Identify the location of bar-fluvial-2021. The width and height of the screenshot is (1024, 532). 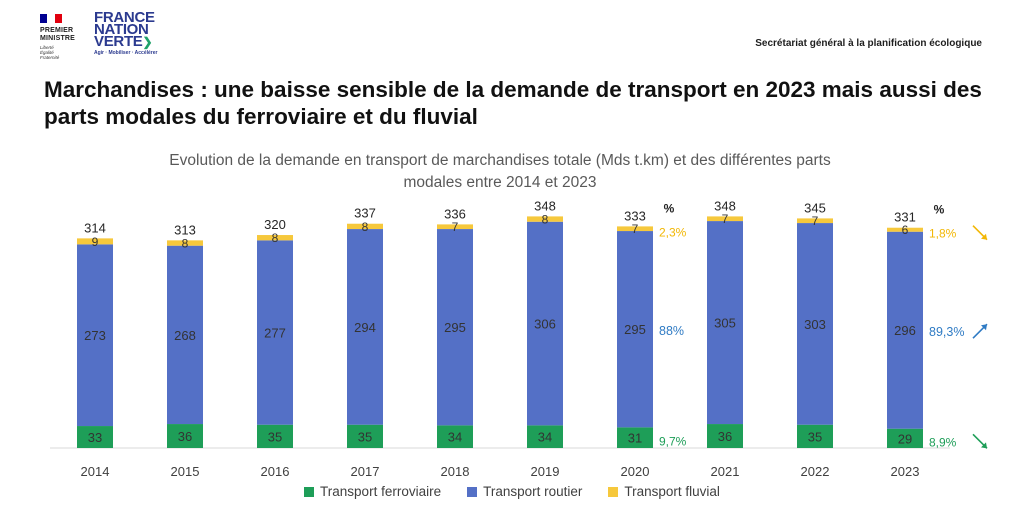
(725, 219).